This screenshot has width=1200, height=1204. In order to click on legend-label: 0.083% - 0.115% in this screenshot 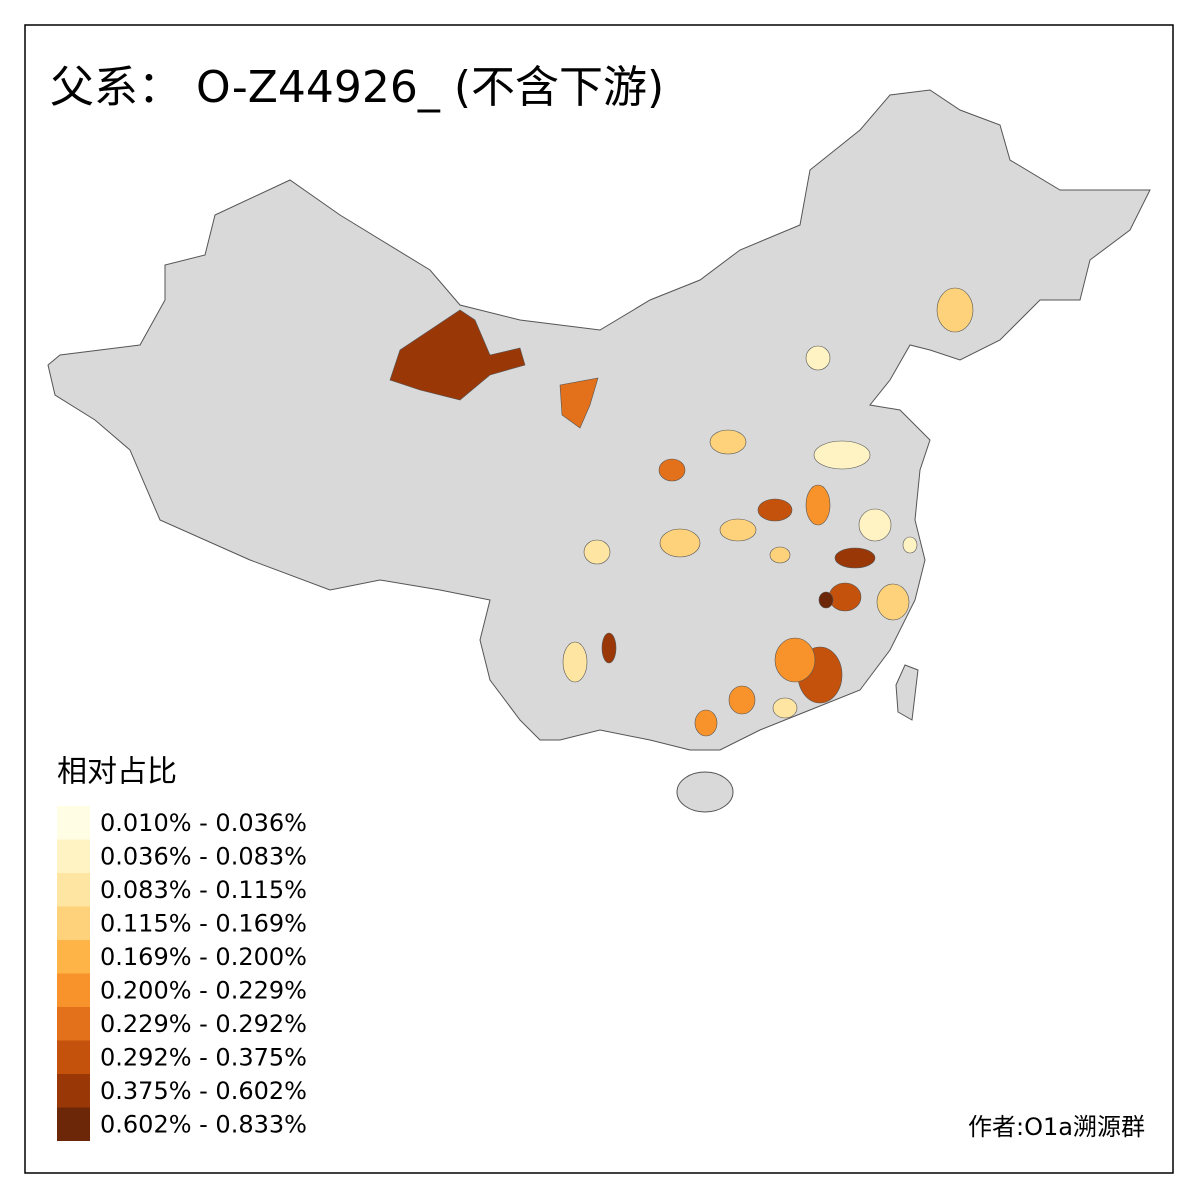, I will do `click(203, 890)`.